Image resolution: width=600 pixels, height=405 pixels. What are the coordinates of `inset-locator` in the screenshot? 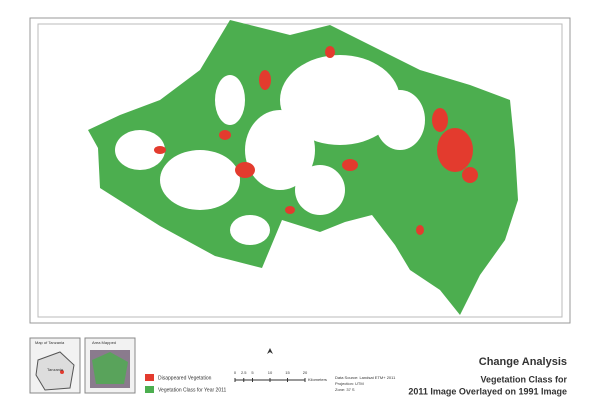 It's located at (62, 372).